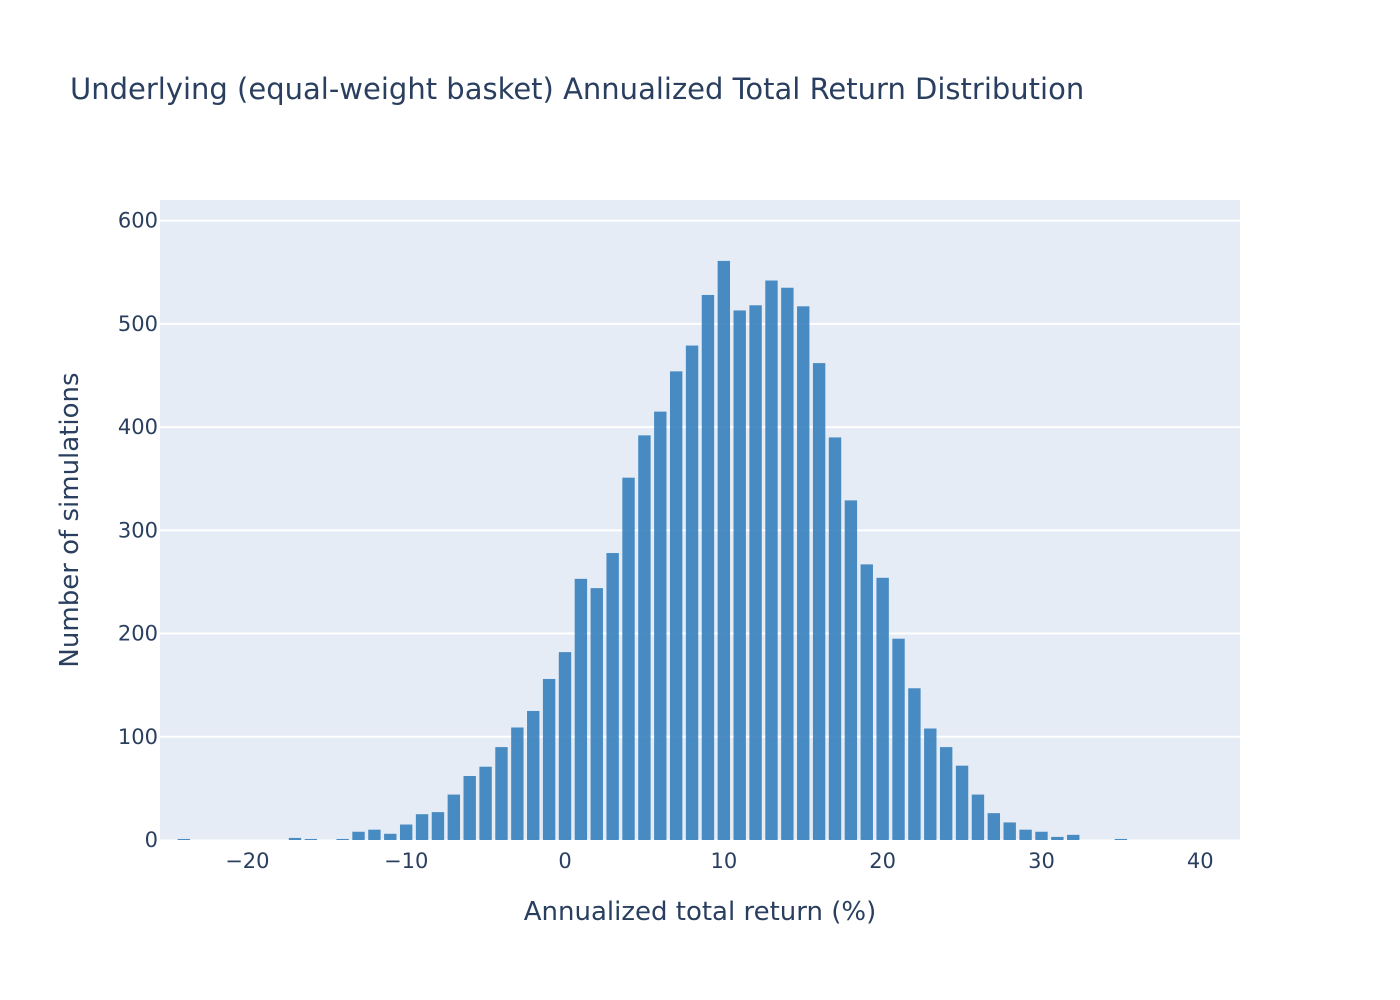 The width and height of the screenshot is (1400, 1000). I want to click on y-tick-label: 0, so click(151, 840).